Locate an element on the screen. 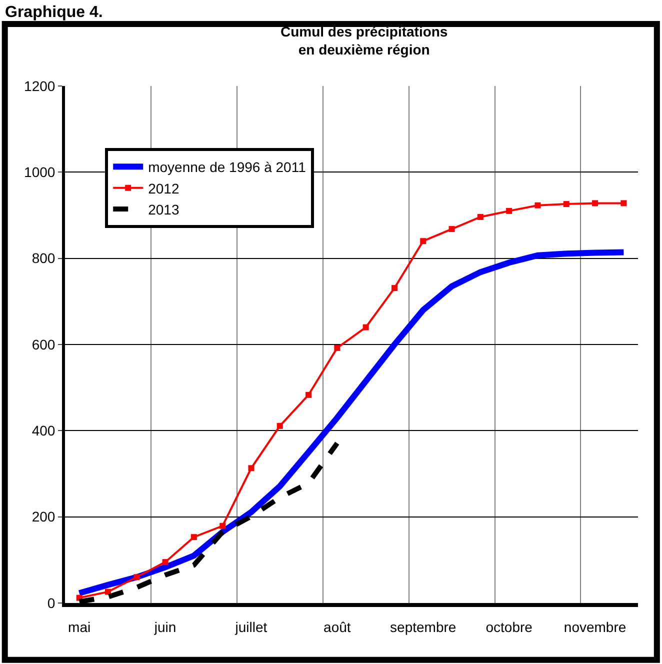 The width and height of the screenshot is (662, 664). y-tick-label: 200 is located at coordinates (44, 516).